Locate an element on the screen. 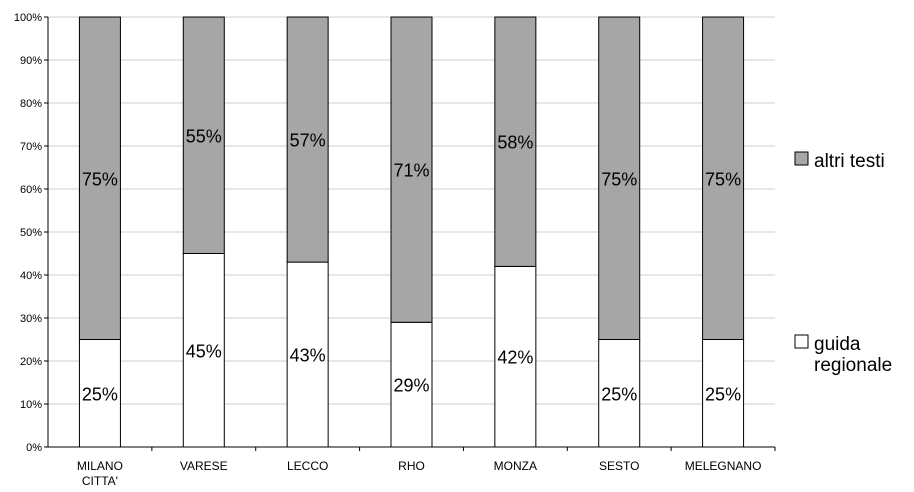 The width and height of the screenshot is (914, 492). data-label: 45% is located at coordinates (204, 351).